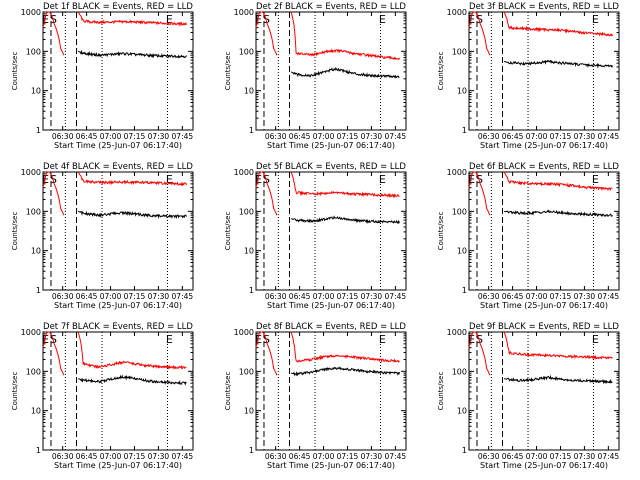 This screenshot has width=640, height=480. Describe the element at coordinates (118, 7) in the screenshot. I see `chart-title: Det 1f BLACK = Events, RED = LLD` at that location.